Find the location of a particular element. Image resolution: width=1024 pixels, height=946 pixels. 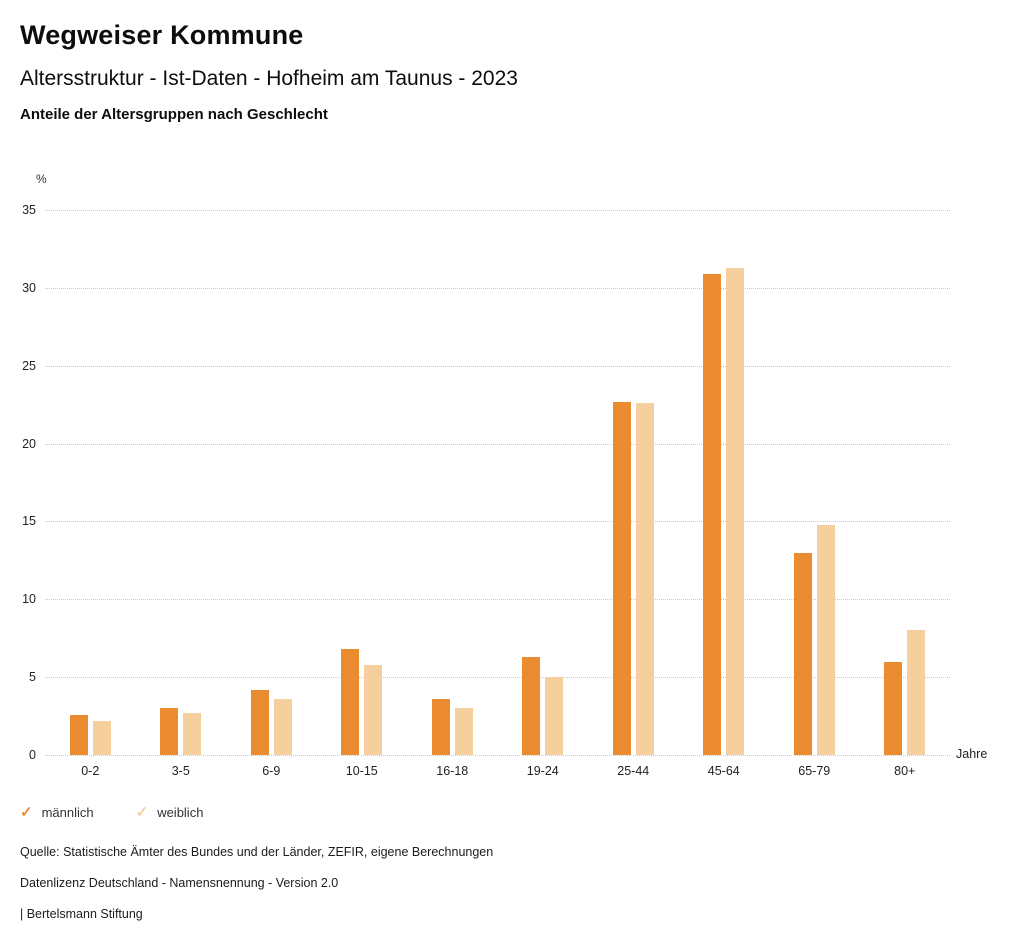

x-axis-tick-label: 80+ is located at coordinates (905, 771).